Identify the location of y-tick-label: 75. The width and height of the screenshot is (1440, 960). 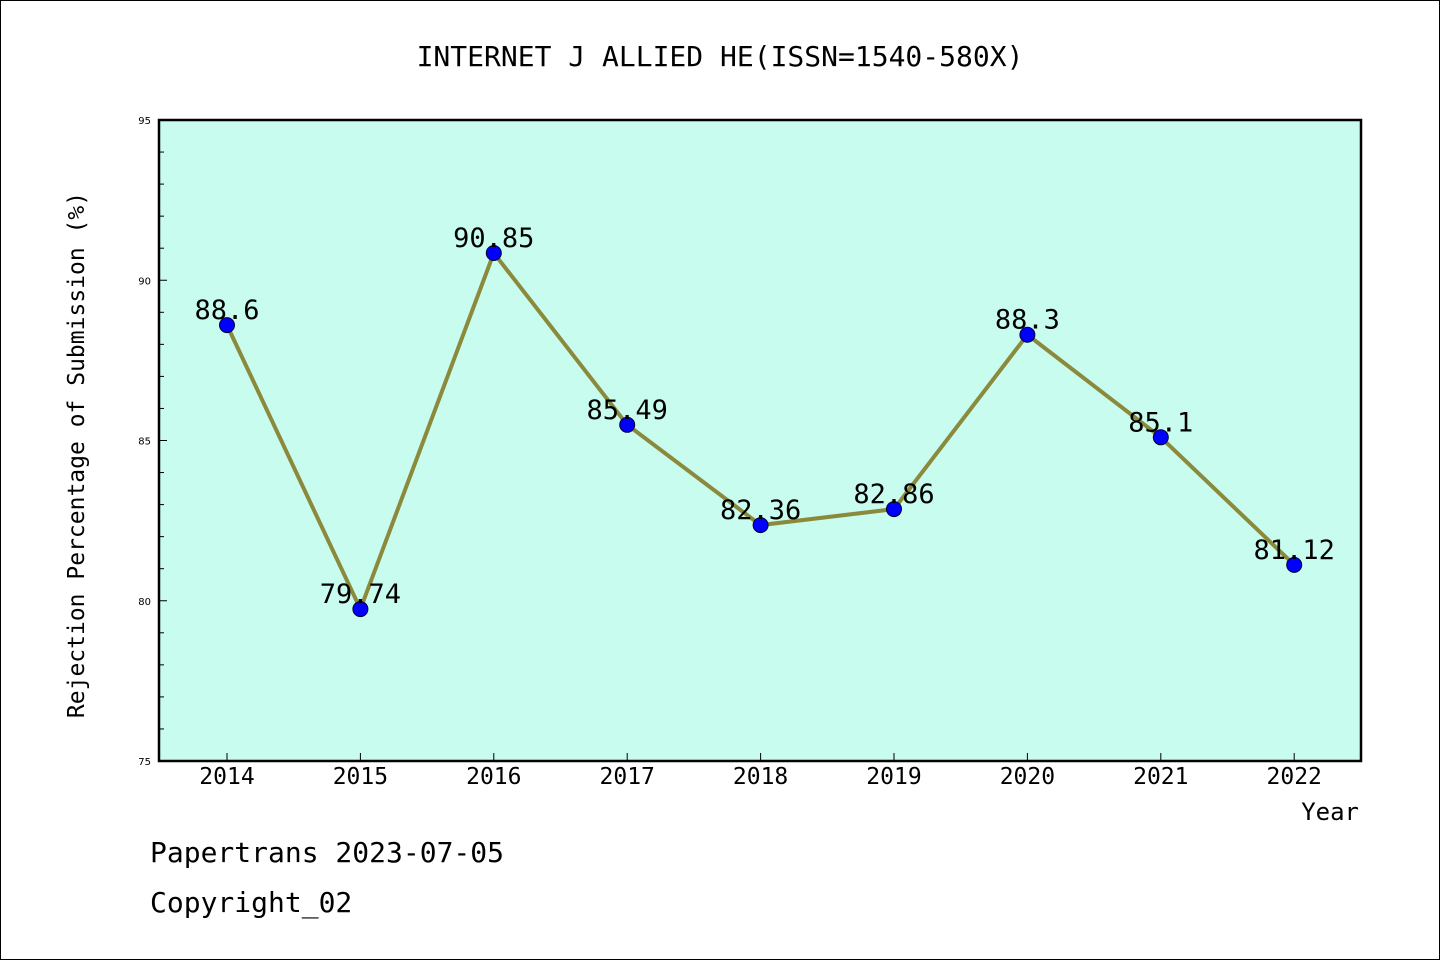
(144, 762).